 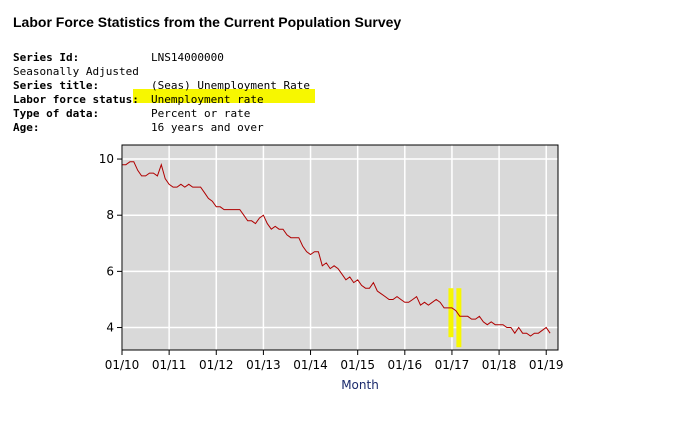 What do you see at coordinates (455, 318) in the screenshot?
I see `chart-highlight` at bounding box center [455, 318].